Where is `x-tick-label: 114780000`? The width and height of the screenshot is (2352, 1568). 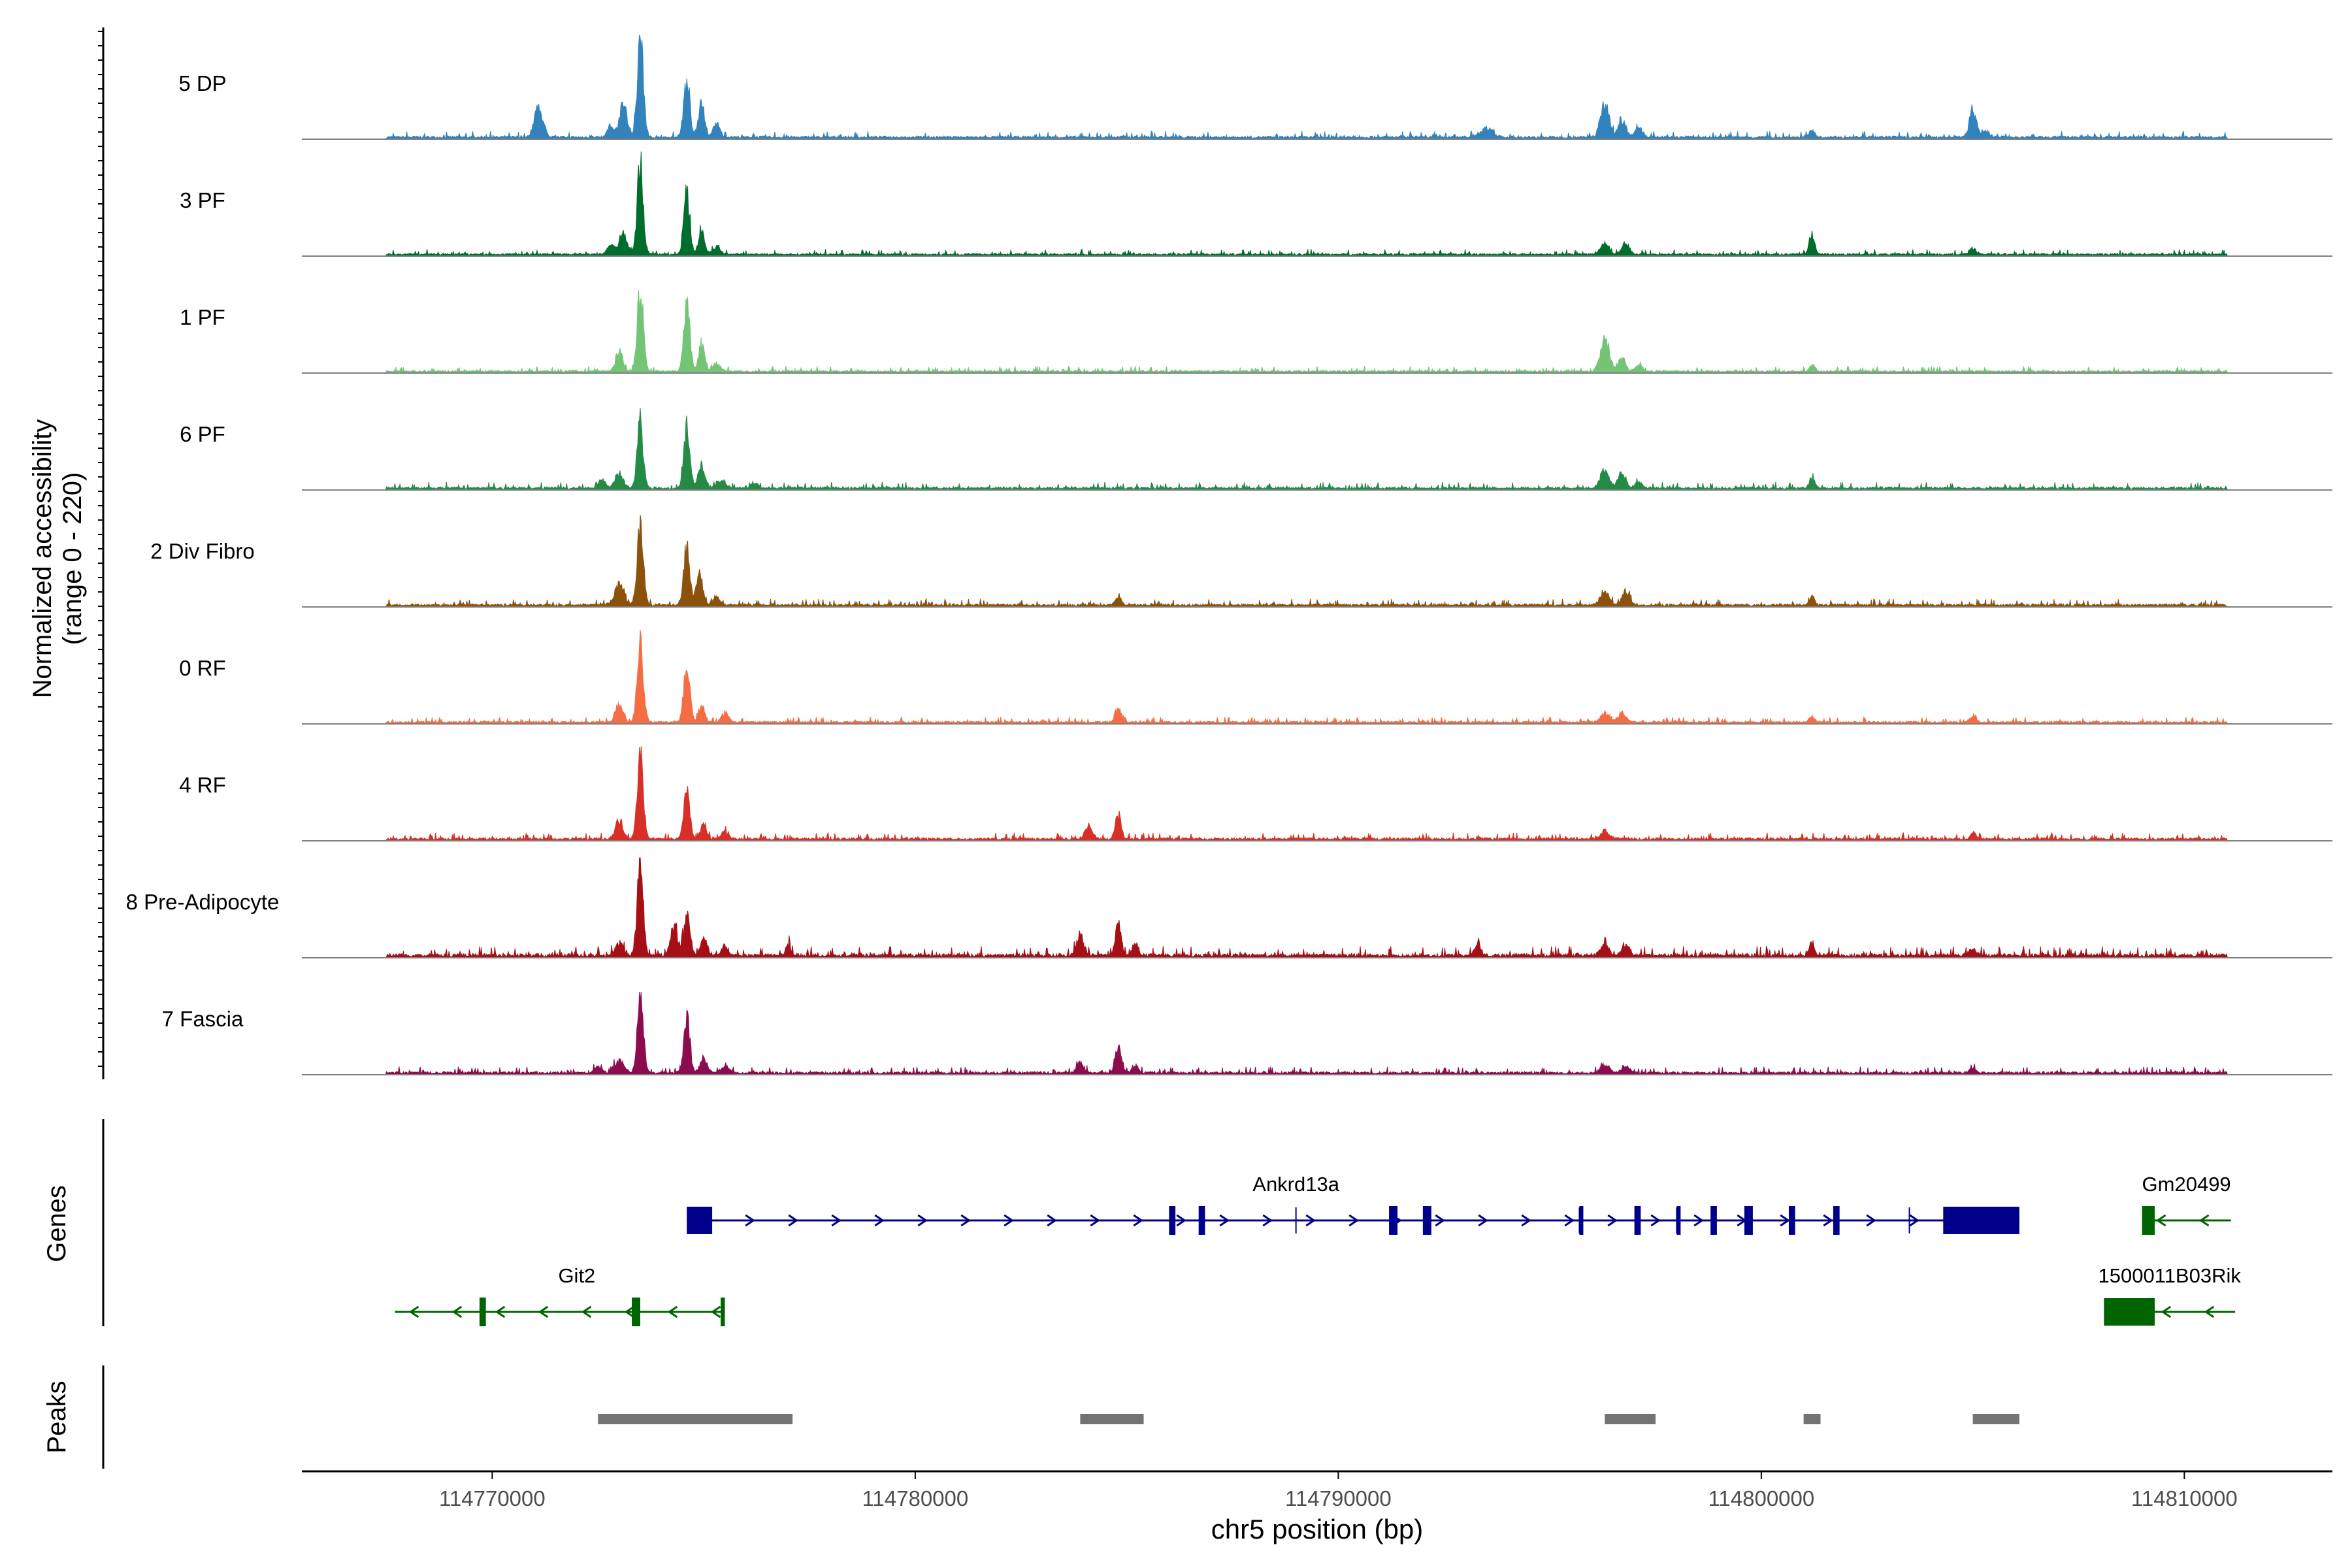
x-tick-label: 114780000 is located at coordinates (915, 1498).